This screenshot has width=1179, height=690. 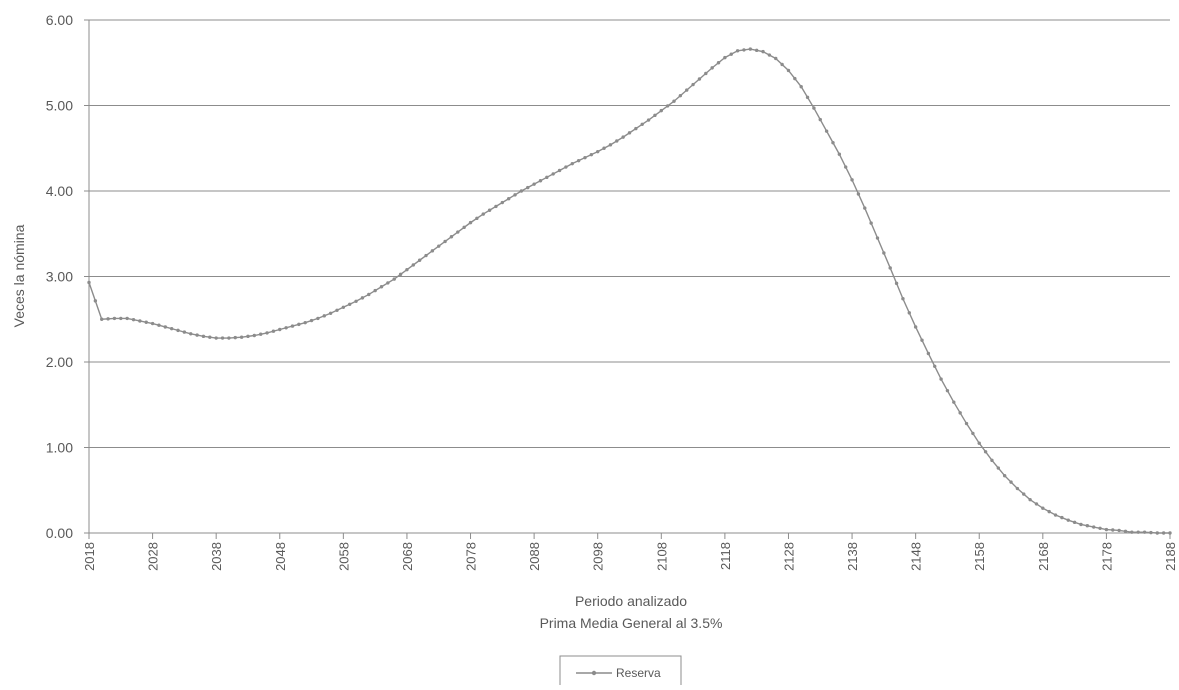 I want to click on x-tick-label: 2048, so click(x=280, y=556).